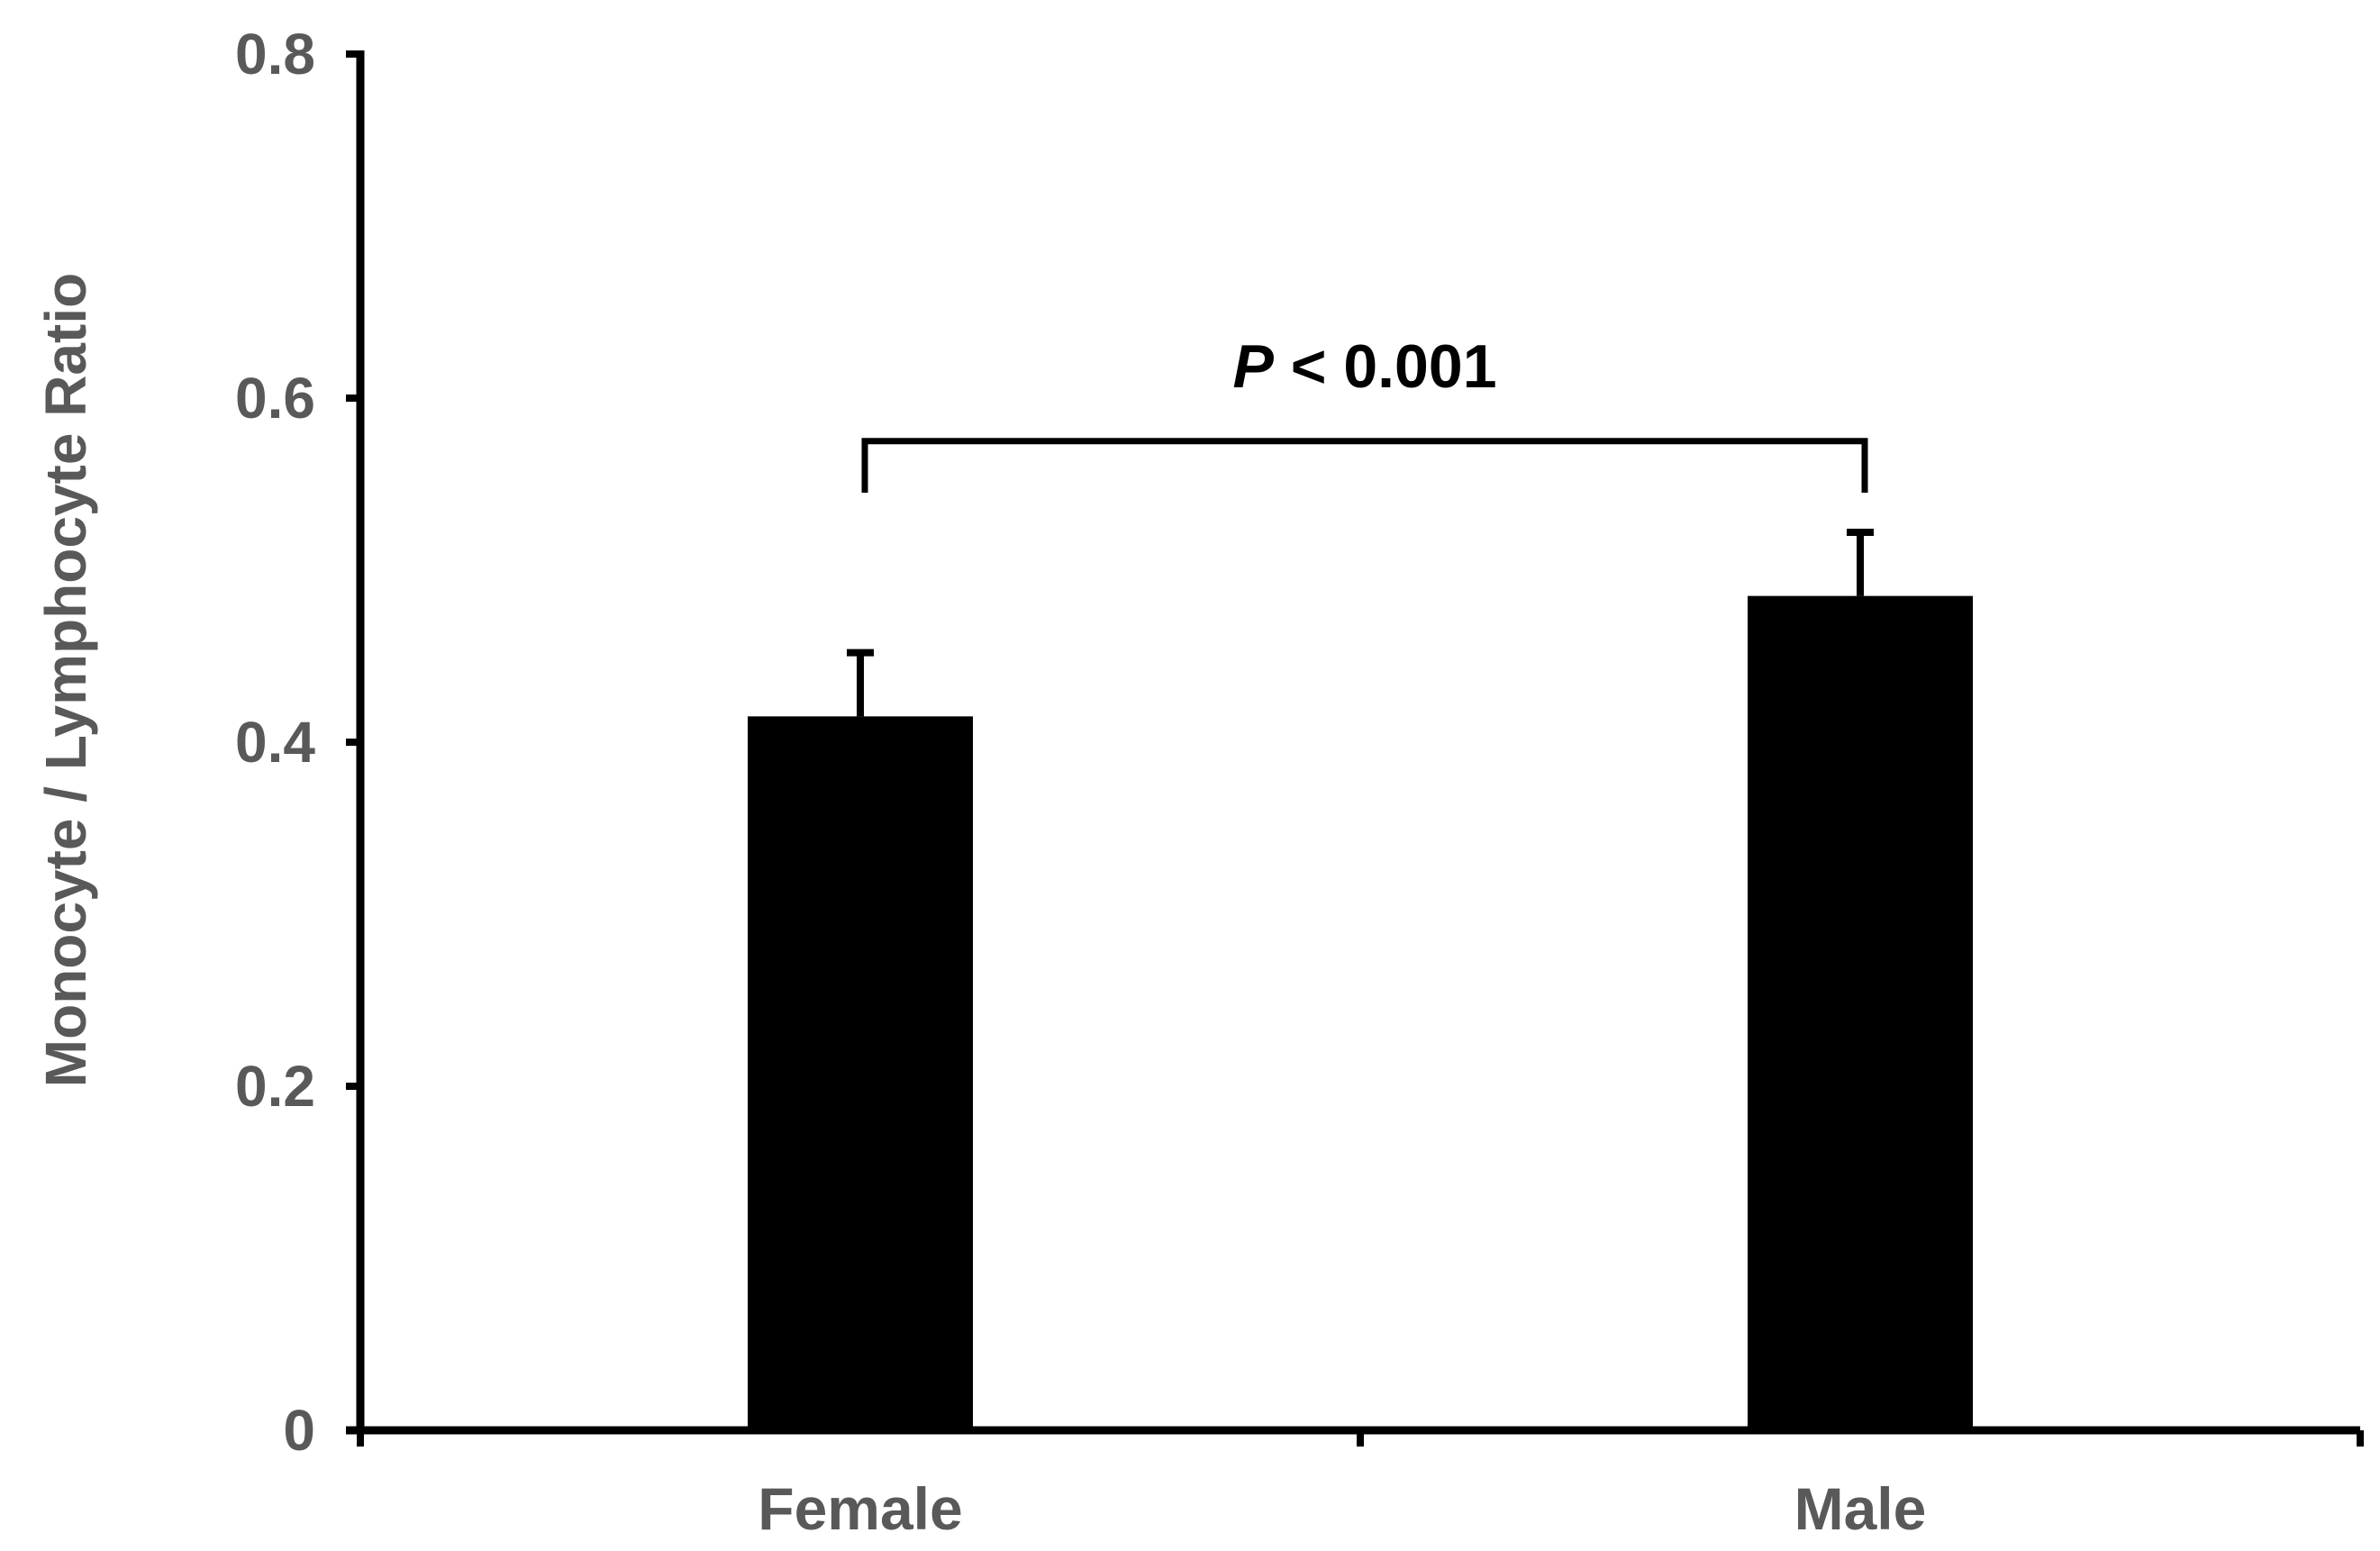 The height and width of the screenshot is (1551, 2380). Describe the element at coordinates (275, 742) in the screenshot. I see `y-tick-label: 0.4` at that location.